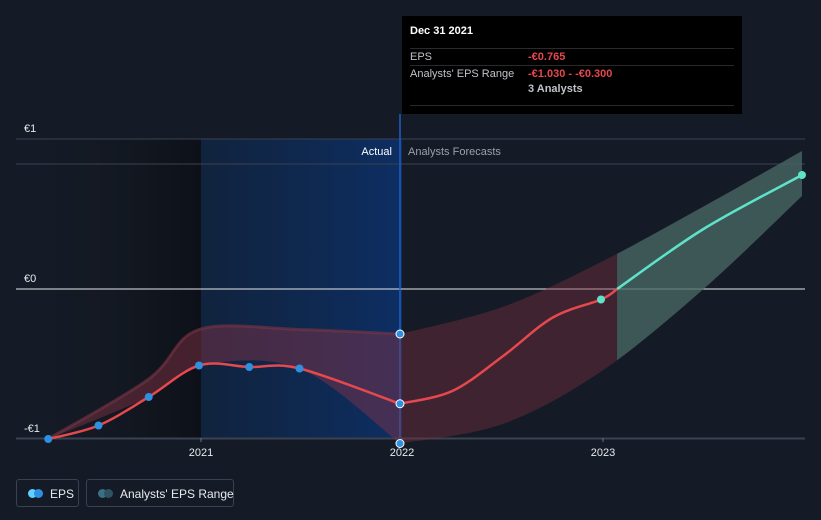 This screenshot has height=520, width=821. I want to click on tooltip-eps-label: EPS, so click(421, 57).